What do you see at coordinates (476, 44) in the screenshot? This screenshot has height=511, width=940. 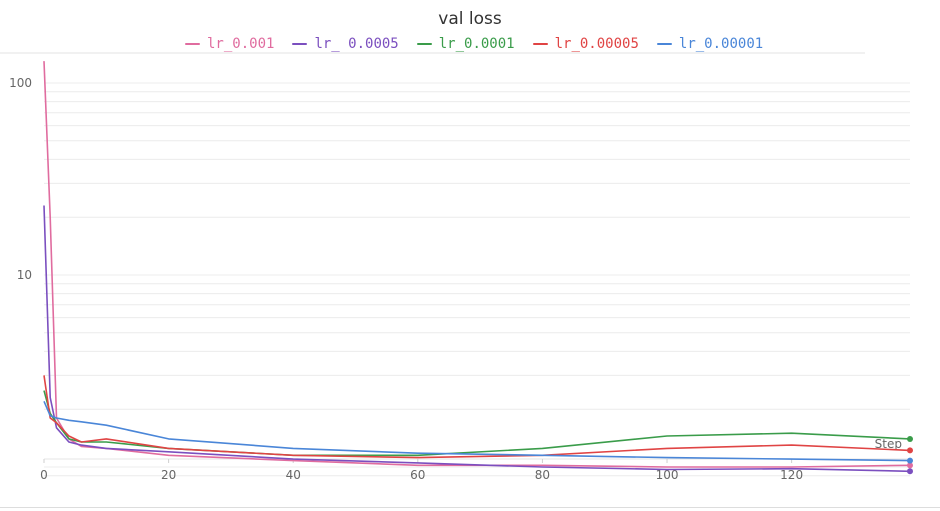 I see `legend-label: lr_0.0001` at bounding box center [476, 44].